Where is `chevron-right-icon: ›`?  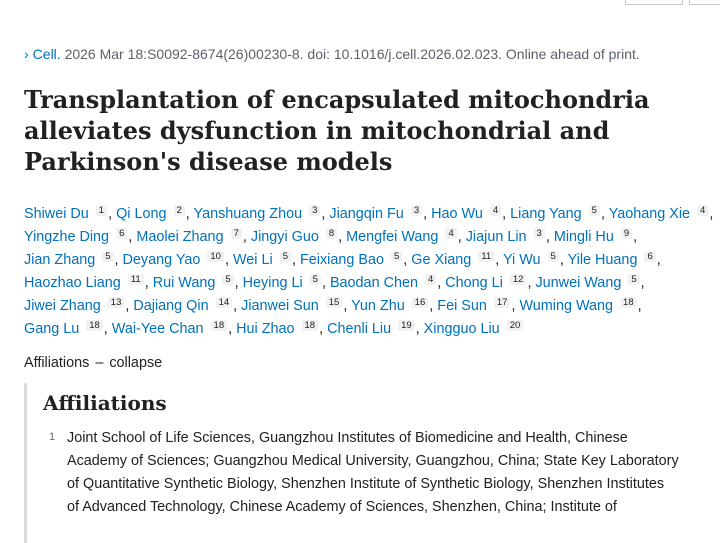
chevron-right-icon: › is located at coordinates (26, 54).